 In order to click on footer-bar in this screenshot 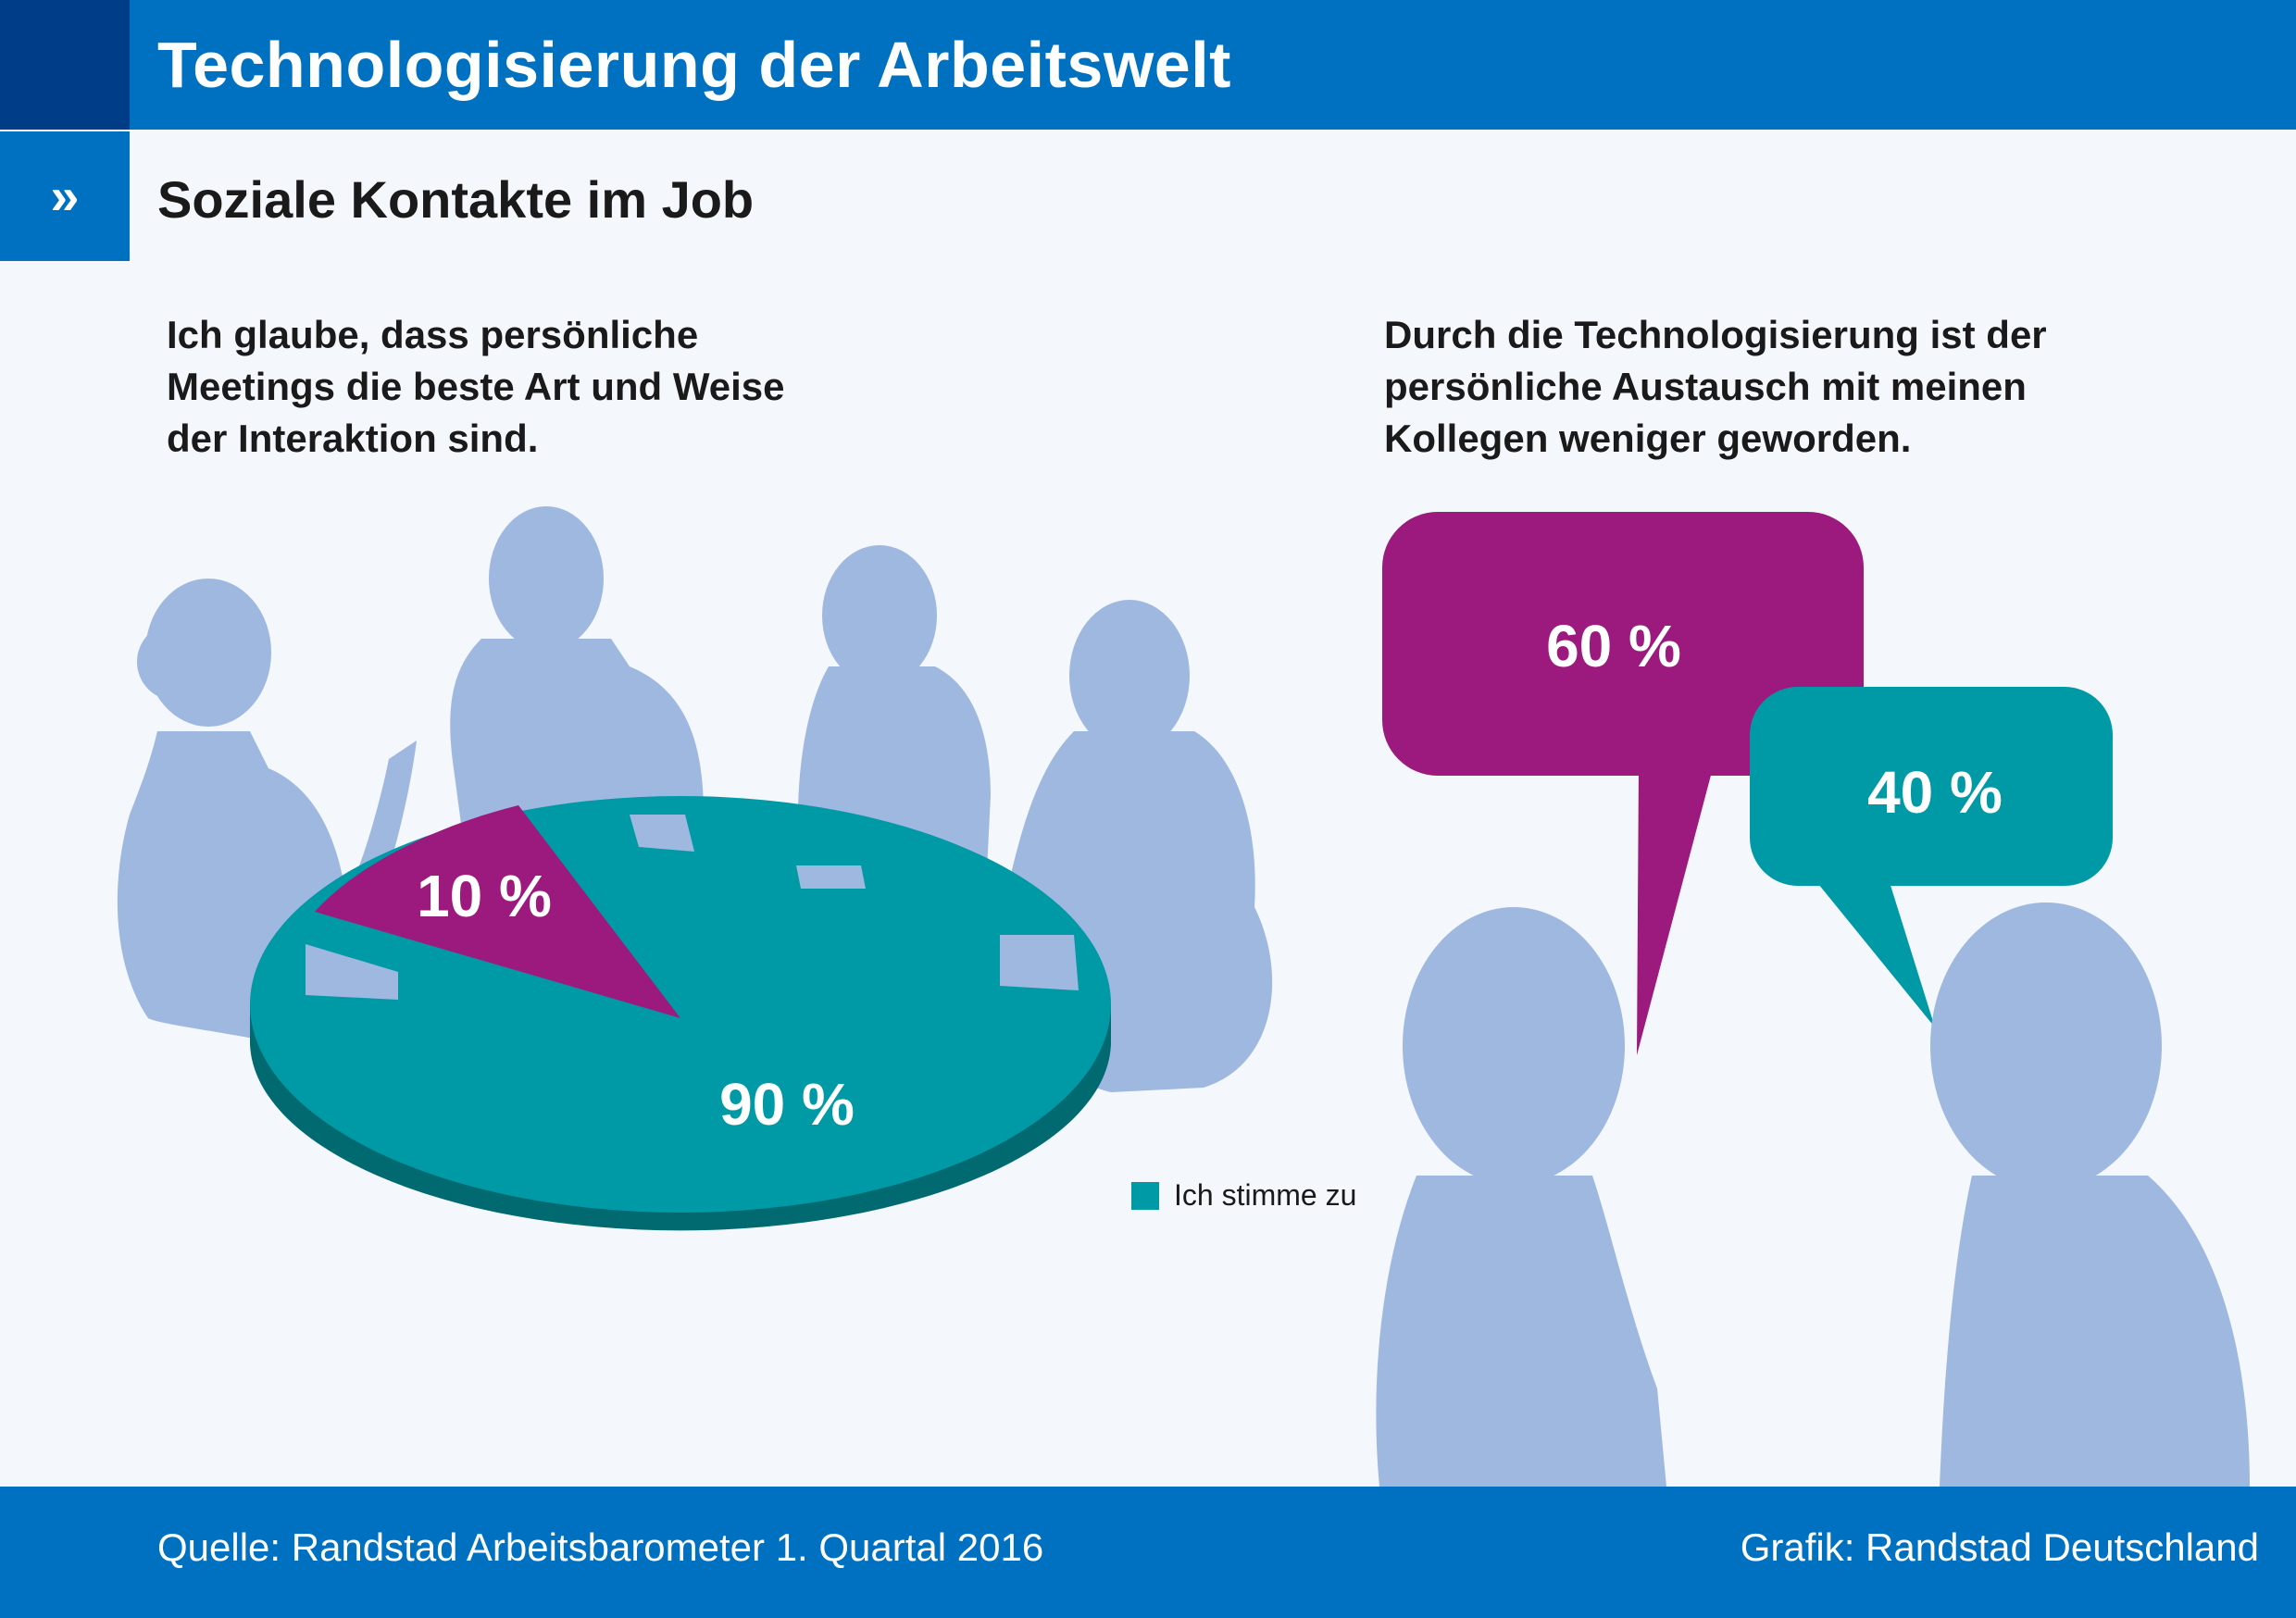, I will do `click(1148, 1552)`.